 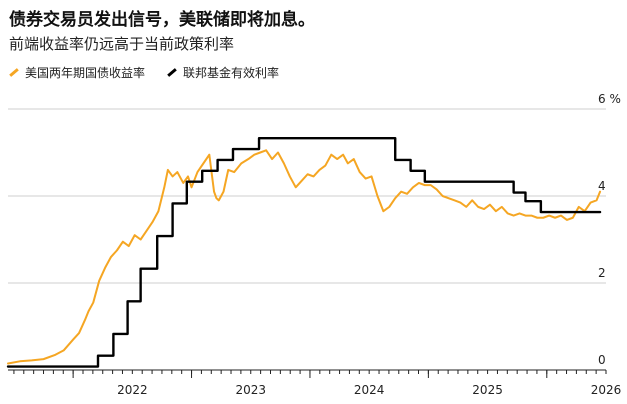 I want to click on legend-item-yield: 美国两年期国债收益率, so click(x=77, y=72).